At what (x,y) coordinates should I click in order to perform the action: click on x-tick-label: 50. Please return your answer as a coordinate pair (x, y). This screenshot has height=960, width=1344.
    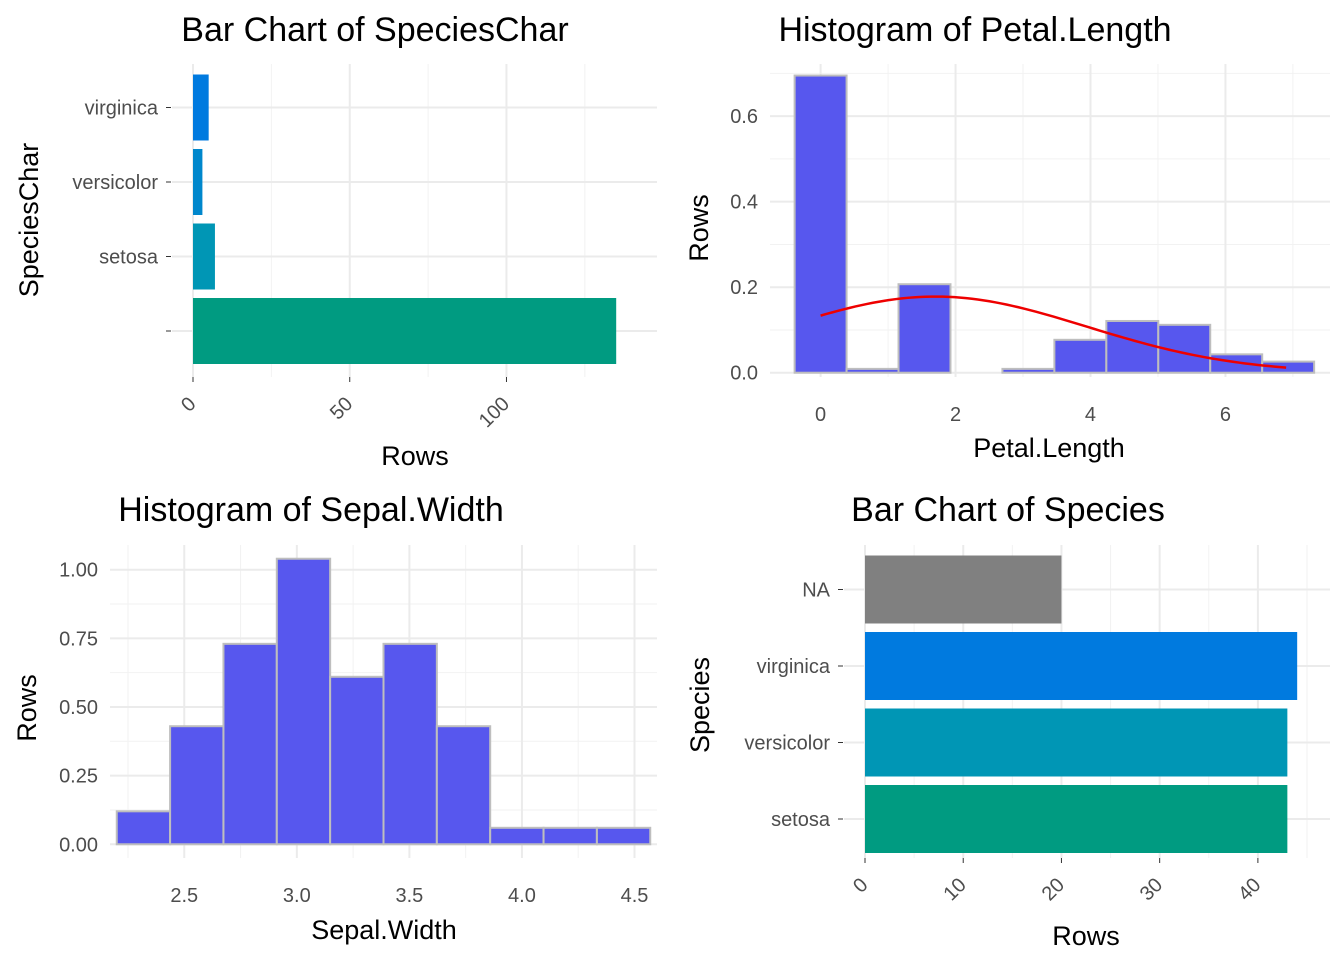
    Looking at the image, I should click on (341, 408).